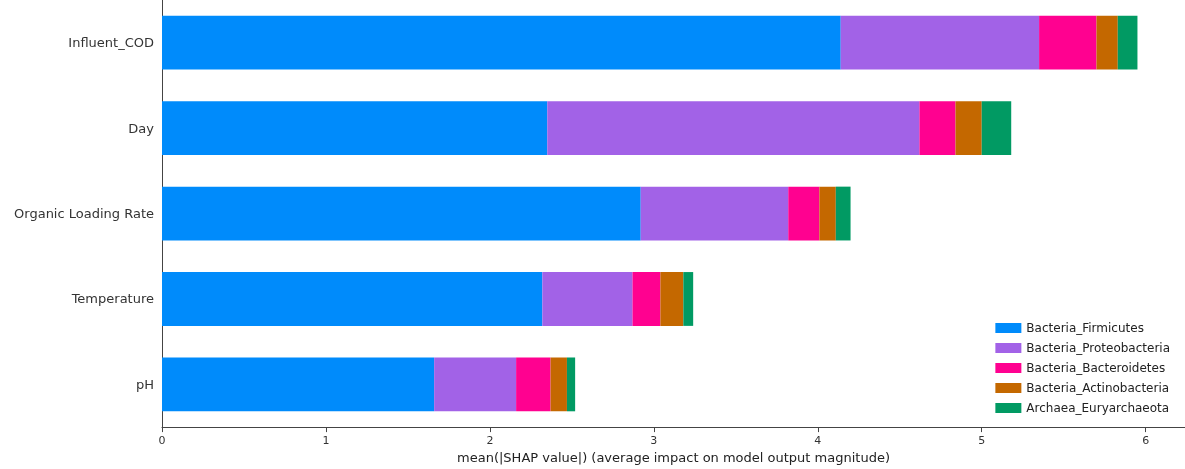 Image resolution: width=1185 pixels, height=469 pixels. Describe the element at coordinates (490, 441) in the screenshot. I see `x-tick-label: 2` at that location.